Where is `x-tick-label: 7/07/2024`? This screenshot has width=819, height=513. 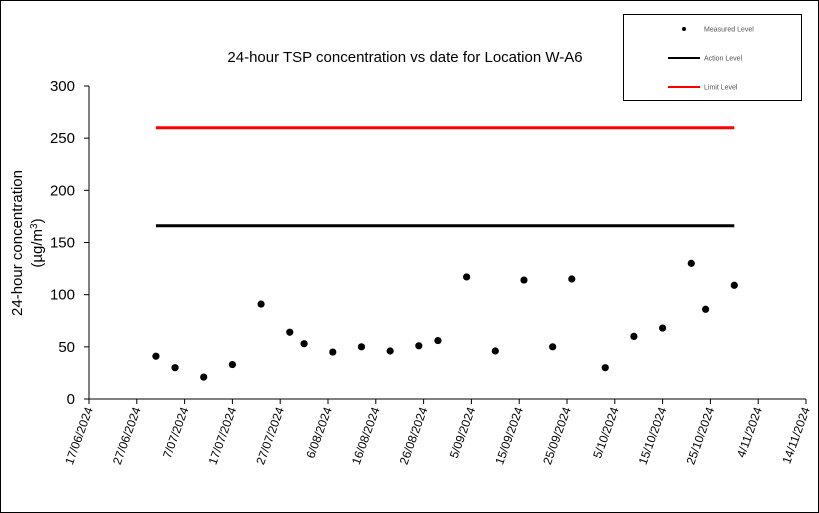
x-tick-label: 7/07/2024 is located at coordinates (176, 432).